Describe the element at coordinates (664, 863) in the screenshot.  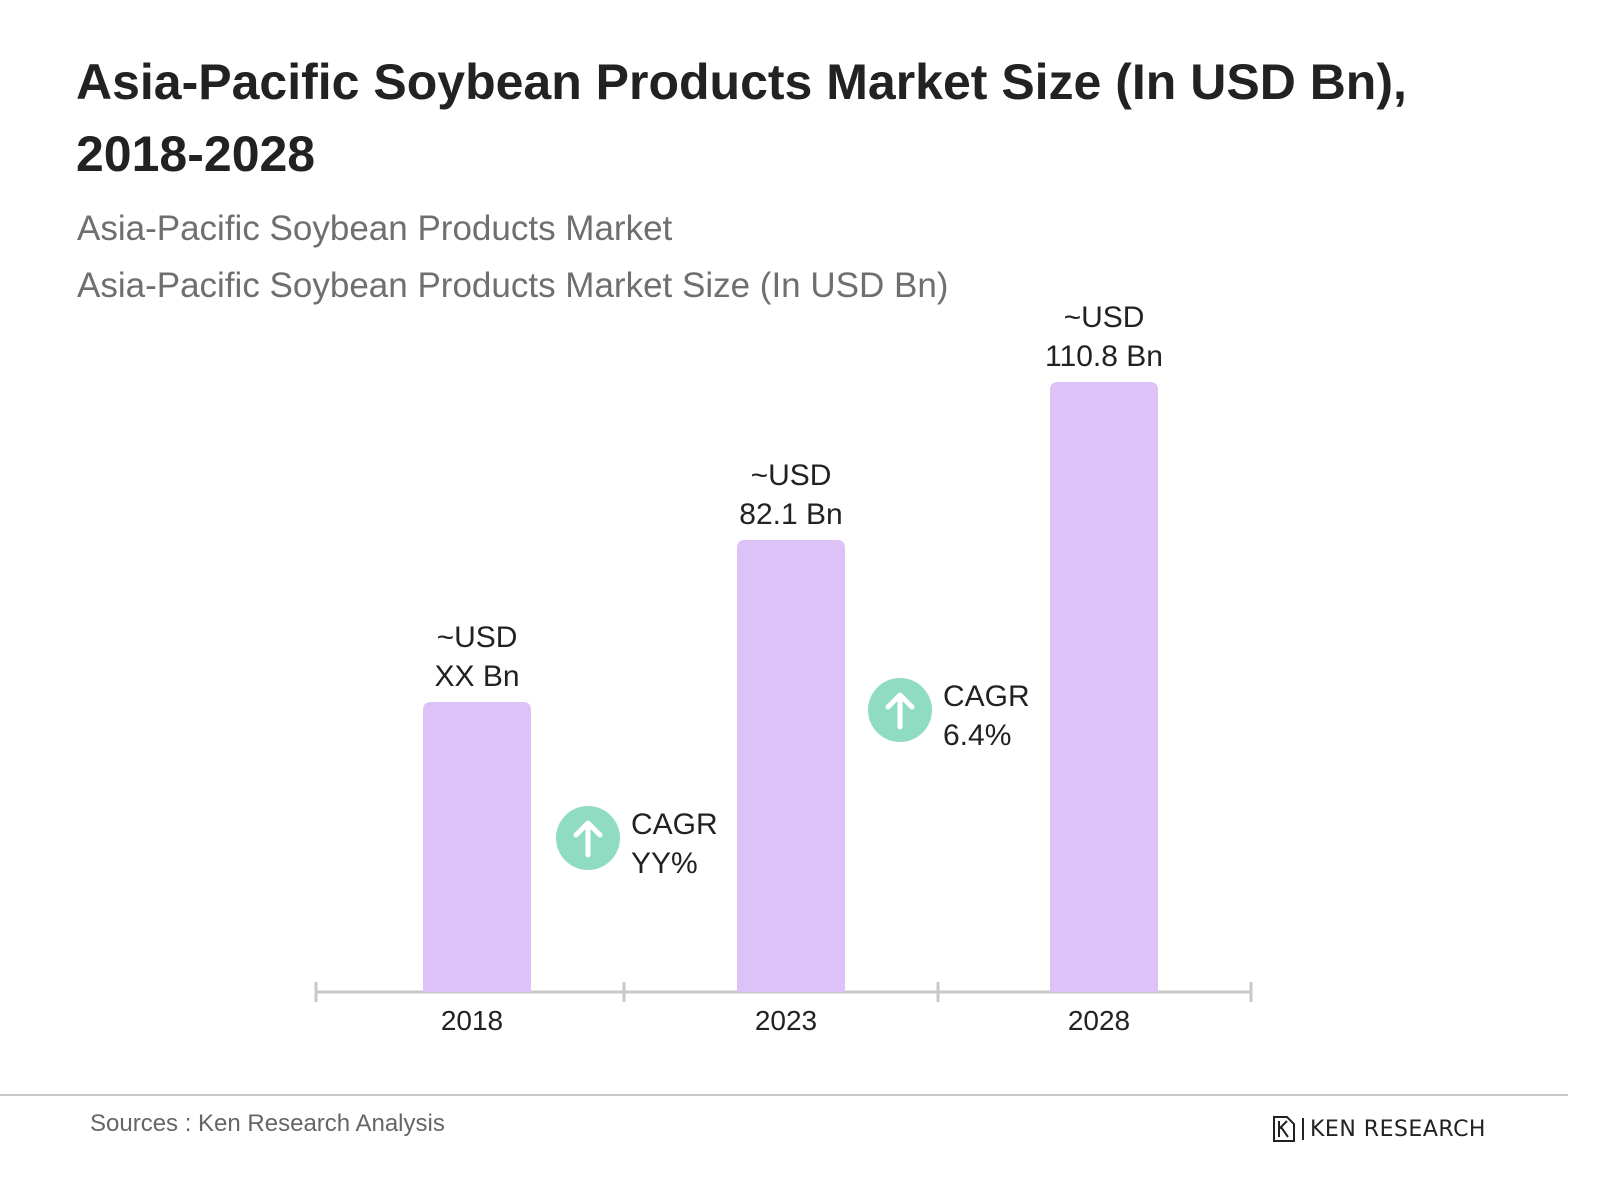
I see `cagr-value: YY%` at that location.